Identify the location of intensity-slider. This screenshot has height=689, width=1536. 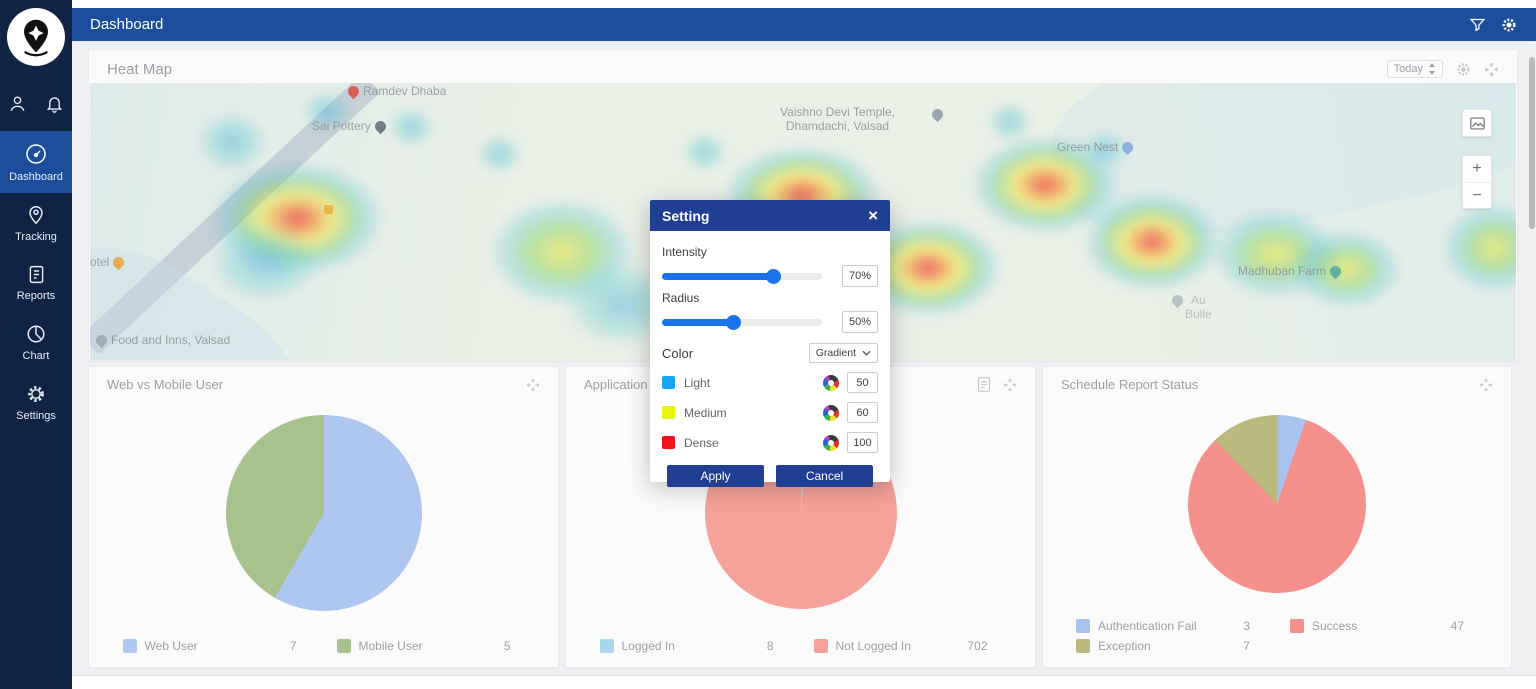
(742, 276).